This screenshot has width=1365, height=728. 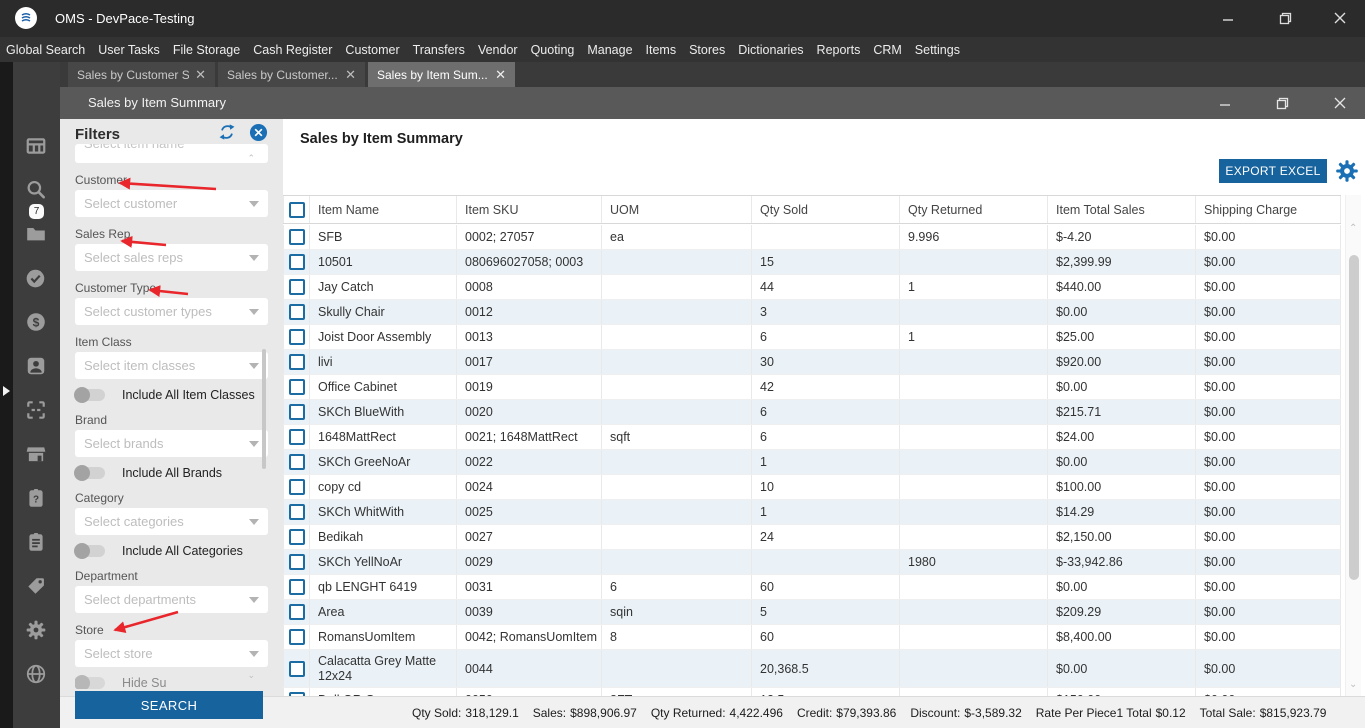 I want to click on department-select: Select departments, so click(x=171, y=599).